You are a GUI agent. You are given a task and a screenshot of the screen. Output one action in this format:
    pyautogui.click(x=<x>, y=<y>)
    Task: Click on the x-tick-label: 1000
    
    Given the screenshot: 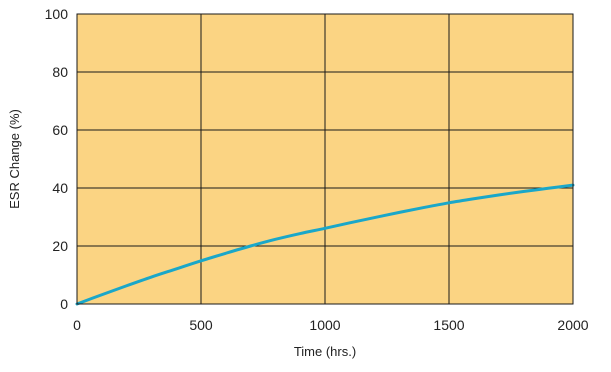 What is the action you would take?
    pyautogui.click(x=324, y=325)
    